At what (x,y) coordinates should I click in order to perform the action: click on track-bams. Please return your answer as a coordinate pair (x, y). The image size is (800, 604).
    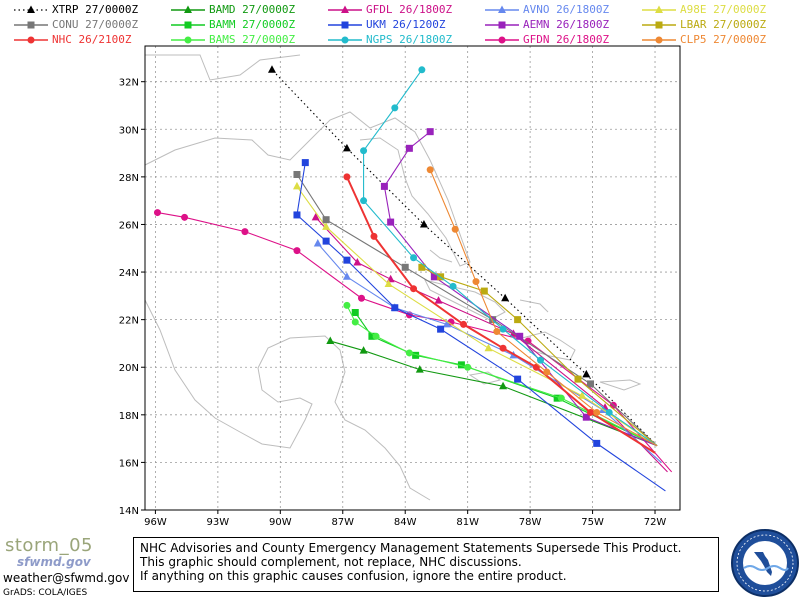
    Looking at the image, I should click on (500, 374).